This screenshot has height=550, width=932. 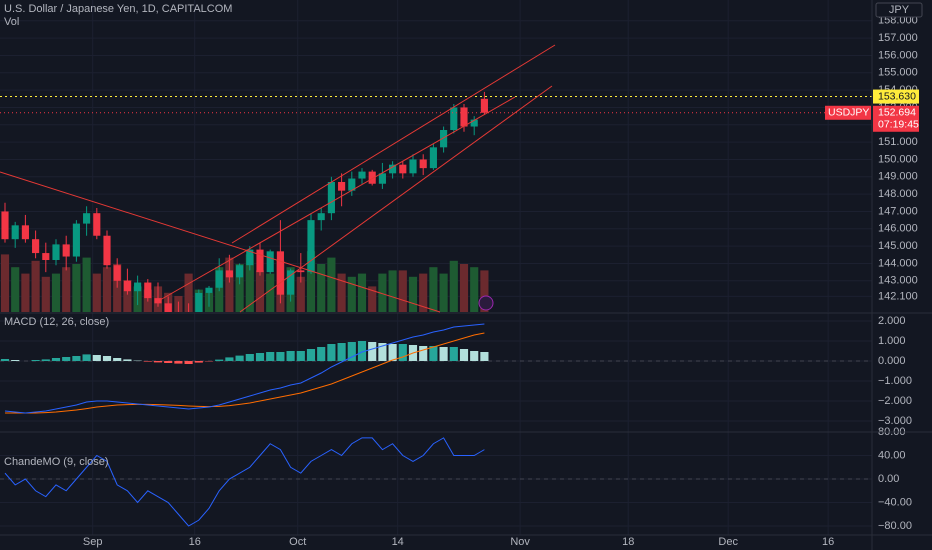 I want to click on event-icon, so click(x=486, y=303).